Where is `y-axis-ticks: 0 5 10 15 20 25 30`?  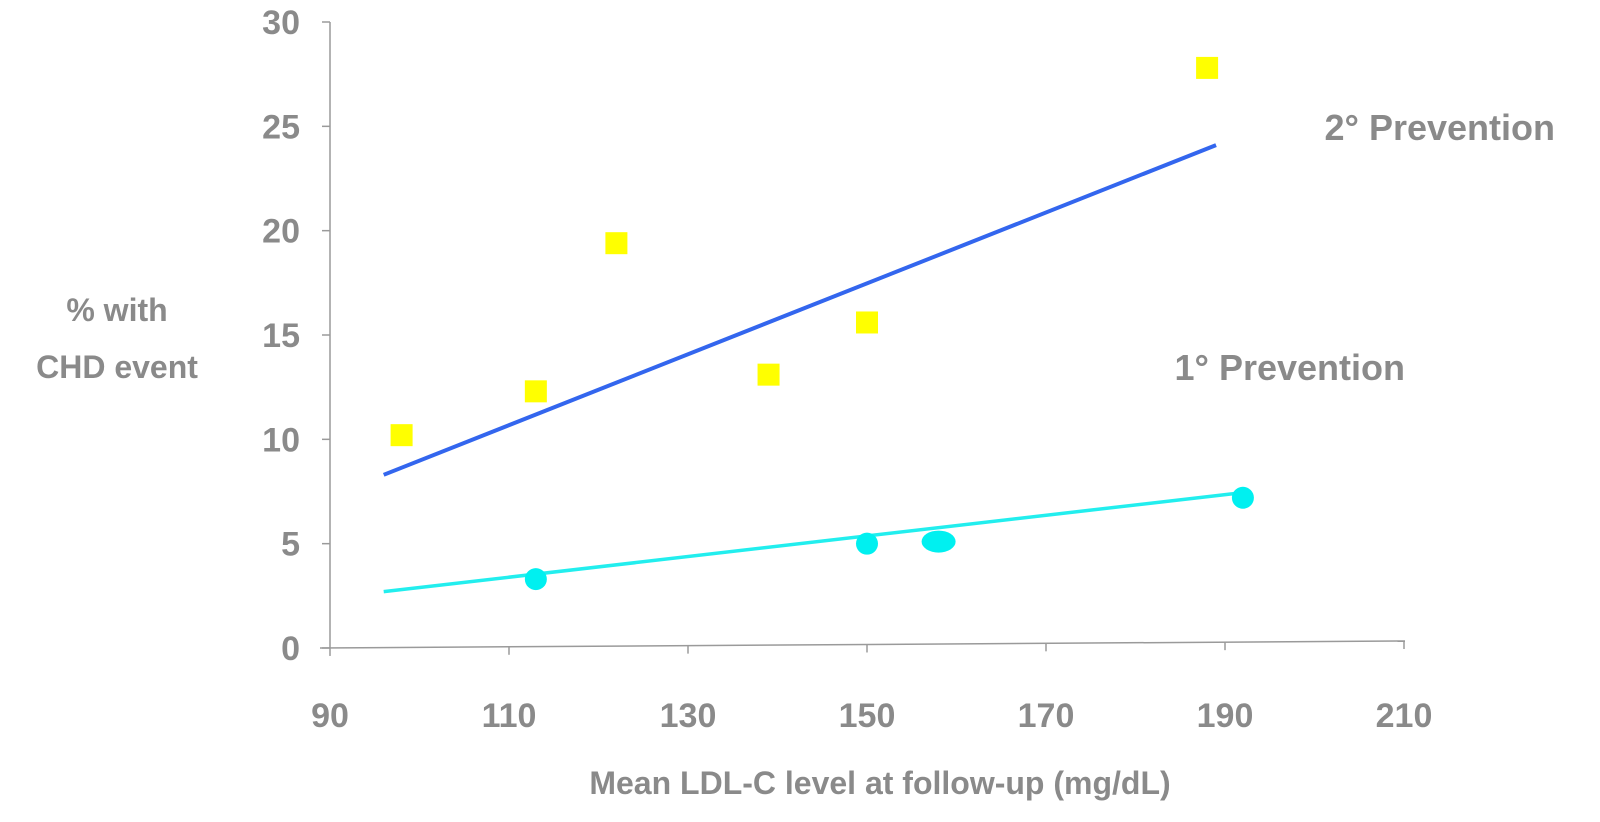
y-axis-ticks: 0 5 10 15 20 25 30 is located at coordinates (296, 336).